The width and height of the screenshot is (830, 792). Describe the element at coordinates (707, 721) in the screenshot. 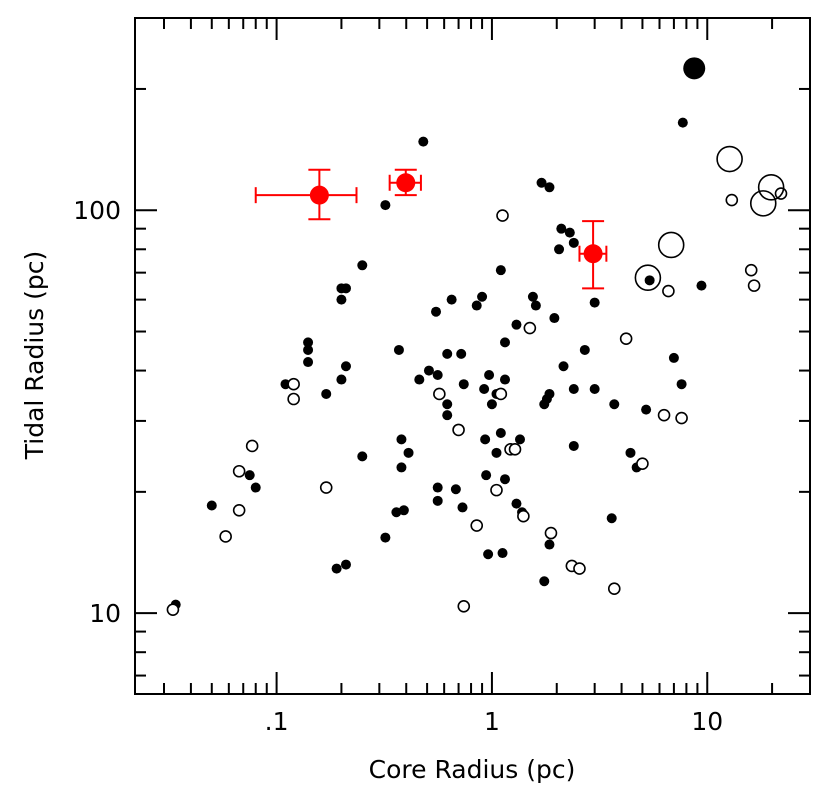

I see `x-tick-label: 10` at that location.